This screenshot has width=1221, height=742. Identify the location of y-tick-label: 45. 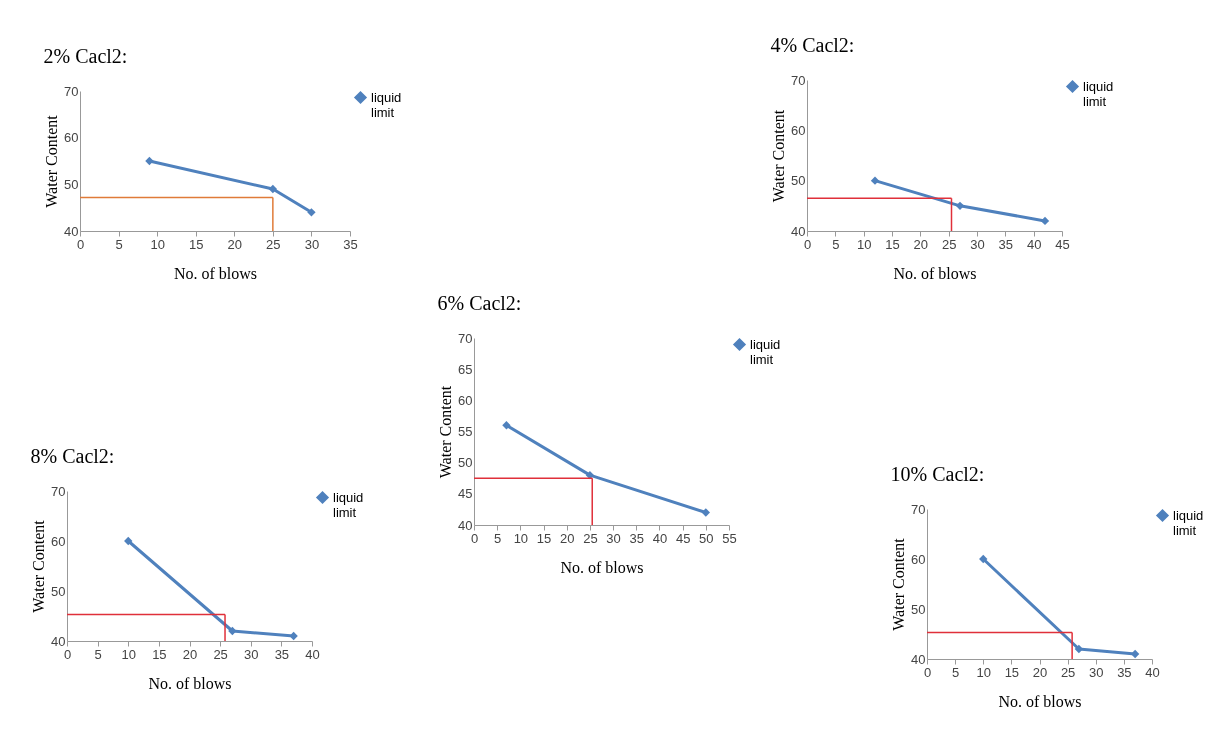
(465, 494).